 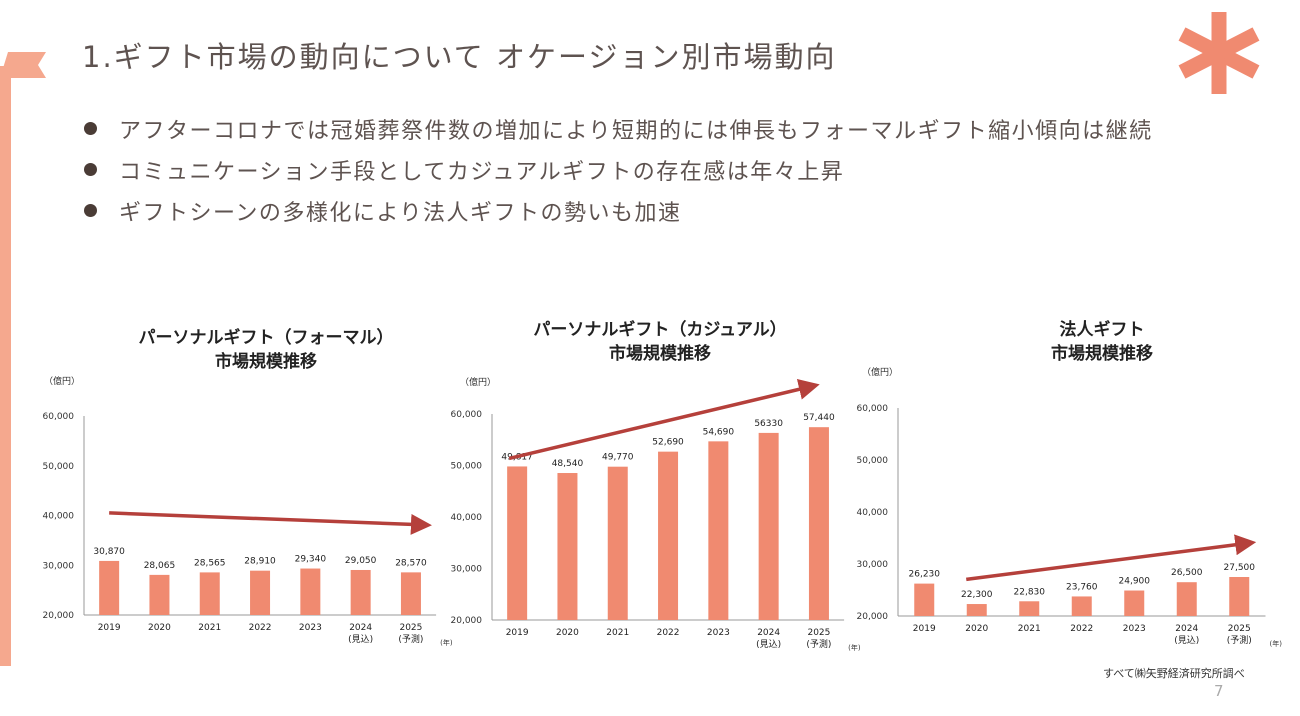 What do you see at coordinates (1240, 568) in the screenshot?
I see `data-label: 27,500` at bounding box center [1240, 568].